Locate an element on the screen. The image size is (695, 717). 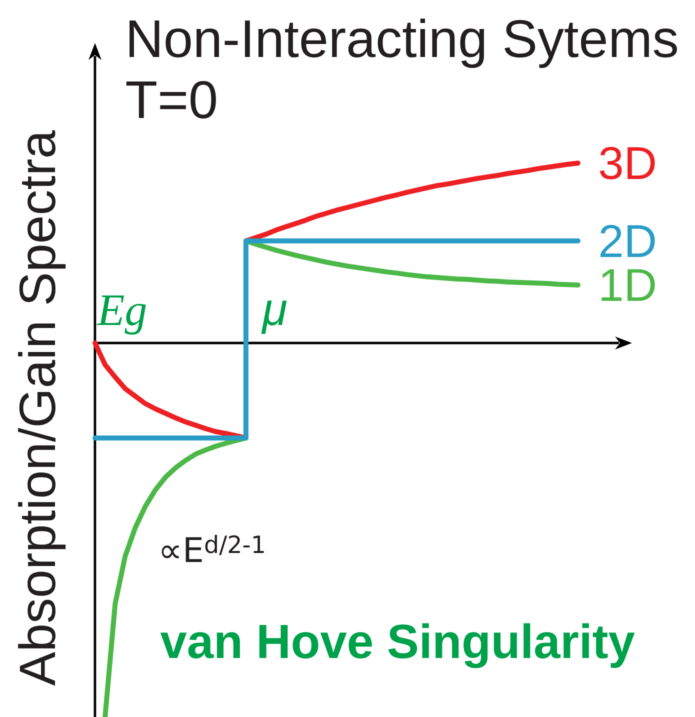
annotation: ∝E$^{d/2-1}$ is located at coordinates (213, 548).